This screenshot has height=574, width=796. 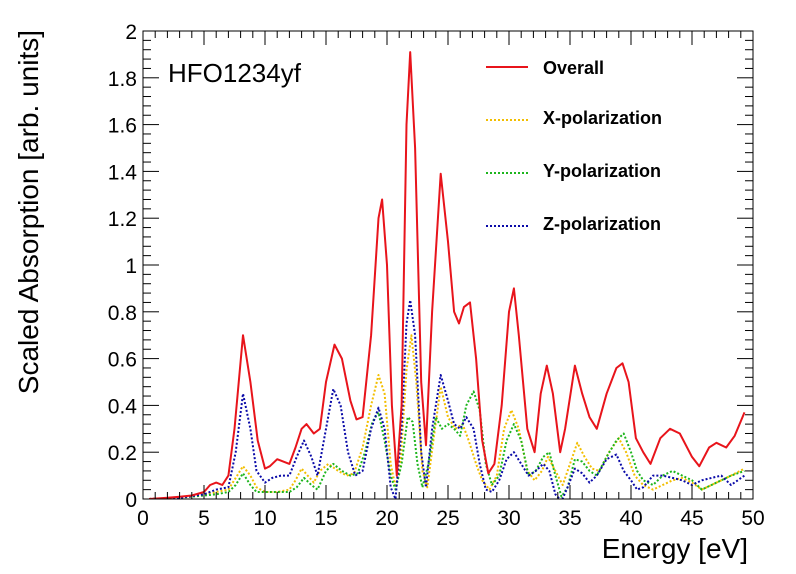 I want to click on y-tick-label: 1.2, so click(x=122, y=219).